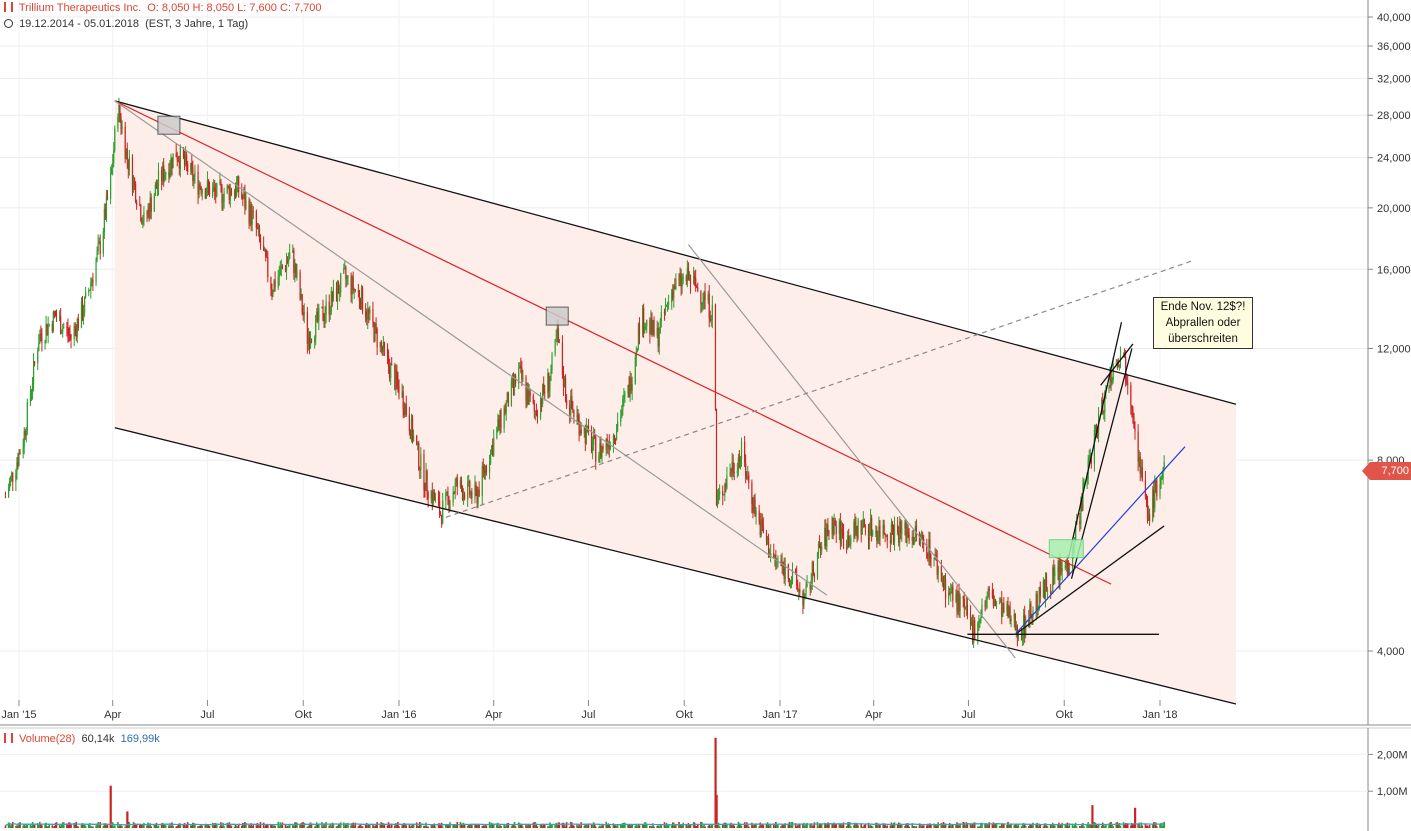 The width and height of the screenshot is (1411, 831). What do you see at coordinates (110, 806) in the screenshot?
I see `volume-spike` at bounding box center [110, 806].